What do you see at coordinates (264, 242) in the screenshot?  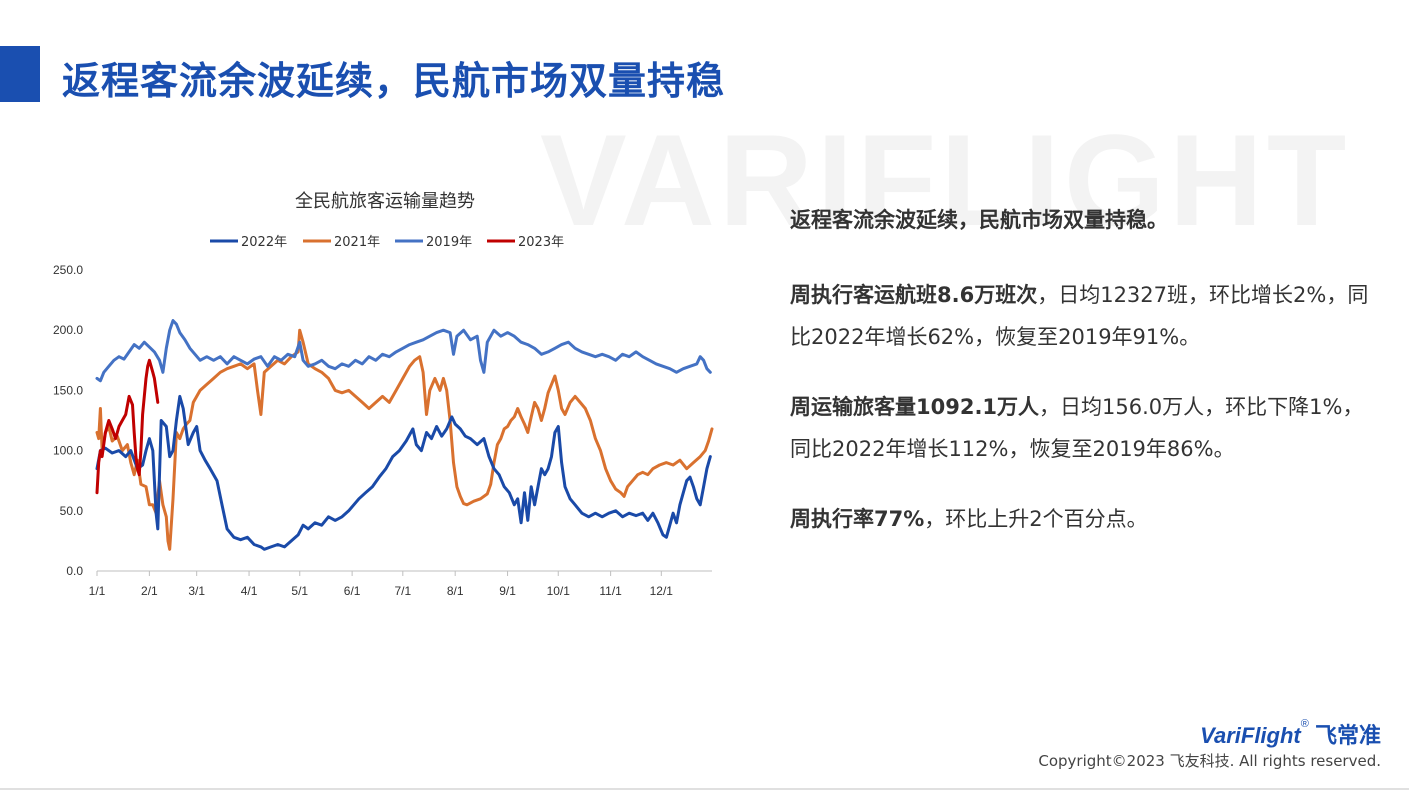 I see `legend-label: 2022年` at bounding box center [264, 242].